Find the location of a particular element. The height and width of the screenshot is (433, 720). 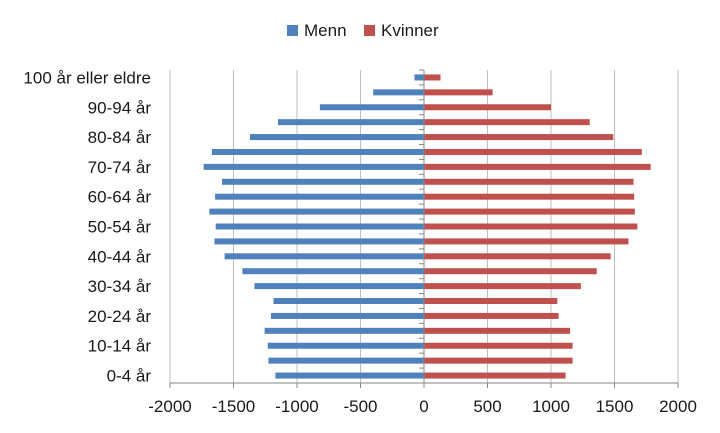

y-tick-label: 0-4 år is located at coordinates (129, 376).